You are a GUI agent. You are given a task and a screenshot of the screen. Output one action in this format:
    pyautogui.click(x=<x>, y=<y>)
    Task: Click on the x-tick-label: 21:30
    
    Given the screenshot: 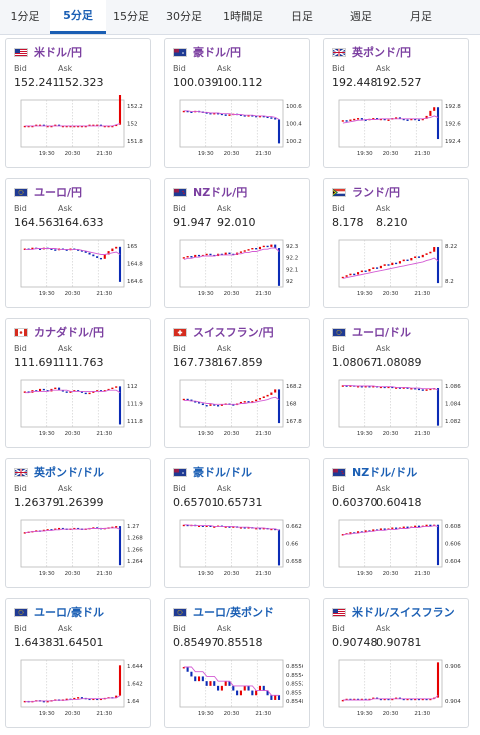 What is the action you would take?
    pyautogui.click(x=104, y=434)
    